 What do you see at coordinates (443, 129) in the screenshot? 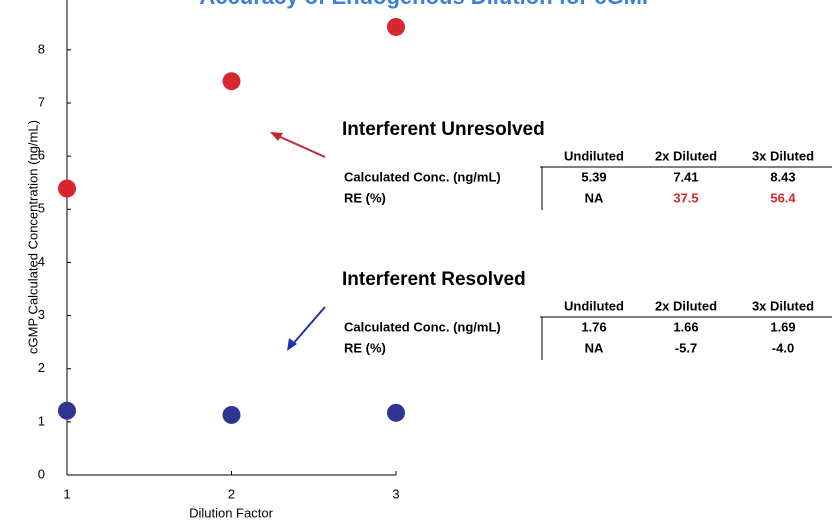
I see `table-title: Interferent Unresolved` at bounding box center [443, 129].